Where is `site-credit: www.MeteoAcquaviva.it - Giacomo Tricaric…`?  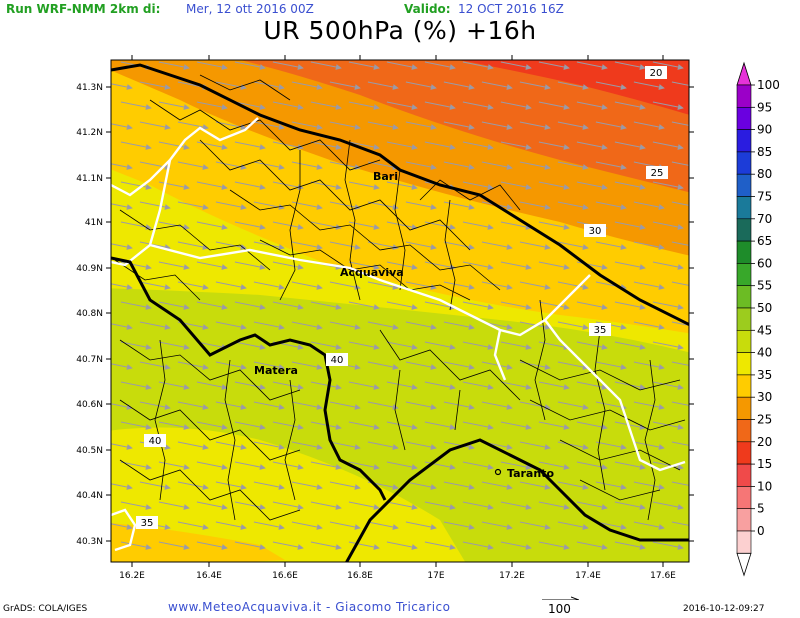
site-credit: www.MeteoAcquaviva.it - Giacomo Tricaric… is located at coordinates (309, 607).